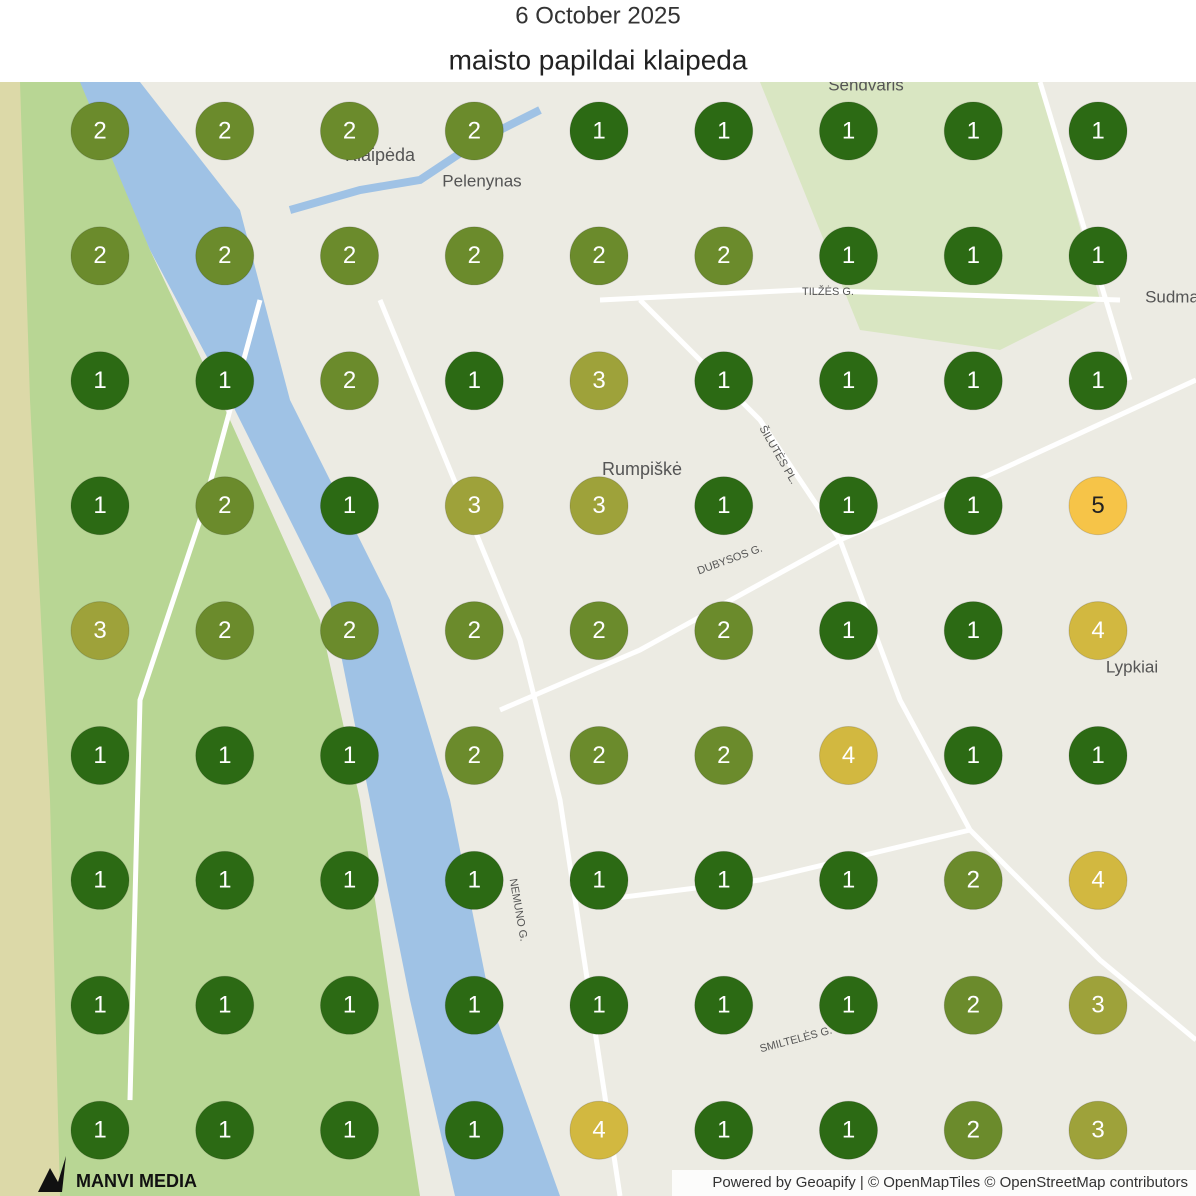 This screenshot has height=1196, width=1196. I want to click on rank-label: 4, so click(1097, 630).